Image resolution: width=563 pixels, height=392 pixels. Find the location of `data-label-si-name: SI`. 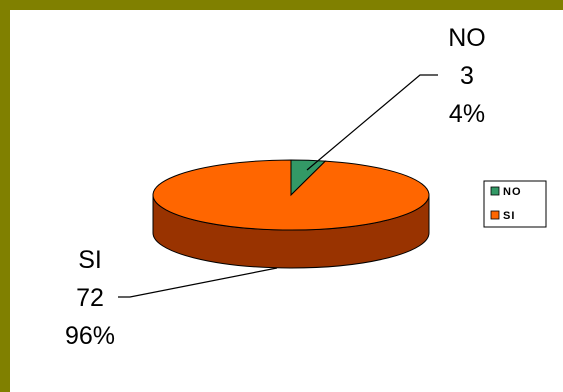

data-label-si-name: SI is located at coordinates (90, 260).